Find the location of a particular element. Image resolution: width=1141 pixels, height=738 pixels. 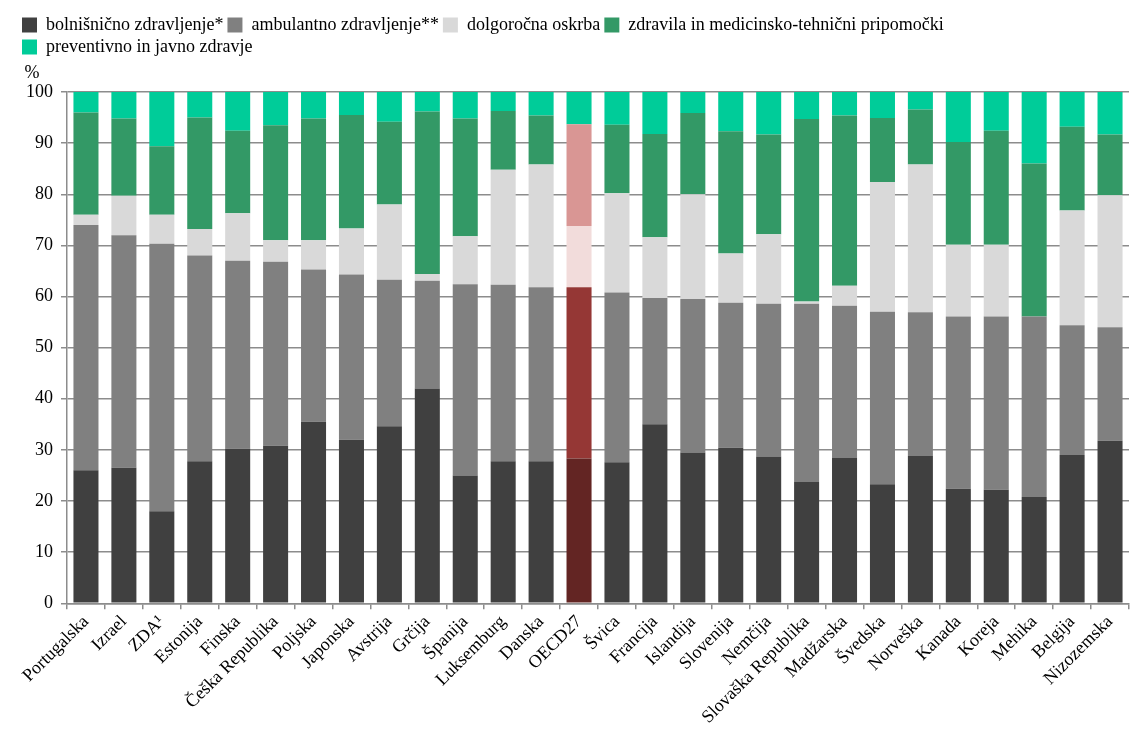

y-axis-title: % is located at coordinates (32, 71).